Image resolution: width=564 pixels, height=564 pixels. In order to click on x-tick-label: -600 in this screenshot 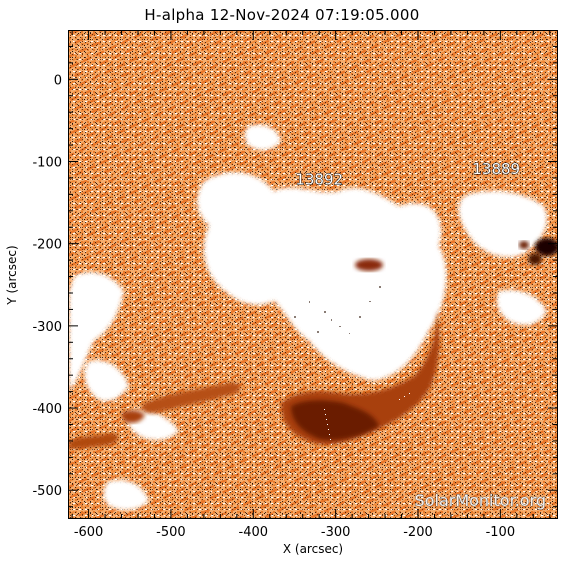, I will do `click(89, 532)`.